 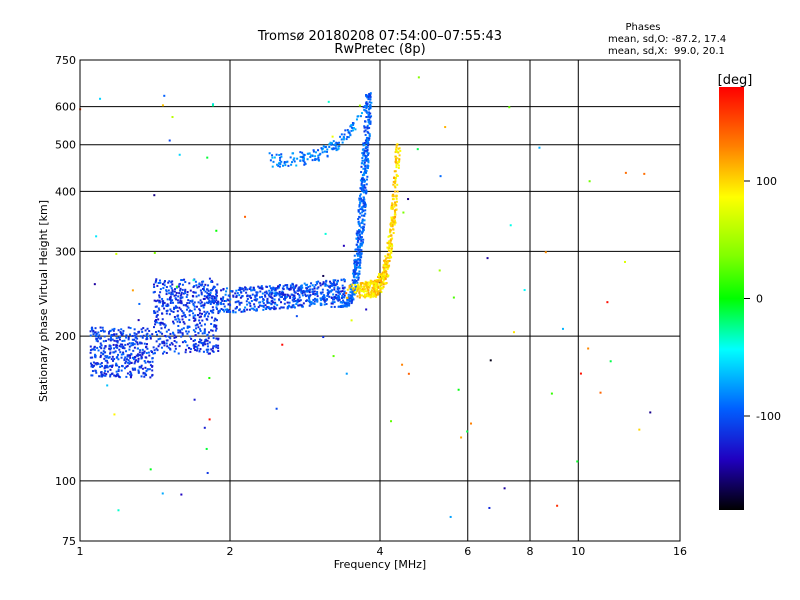 What do you see at coordinates (467, 551) in the screenshot?
I see `x-tick-label: 6` at bounding box center [467, 551].